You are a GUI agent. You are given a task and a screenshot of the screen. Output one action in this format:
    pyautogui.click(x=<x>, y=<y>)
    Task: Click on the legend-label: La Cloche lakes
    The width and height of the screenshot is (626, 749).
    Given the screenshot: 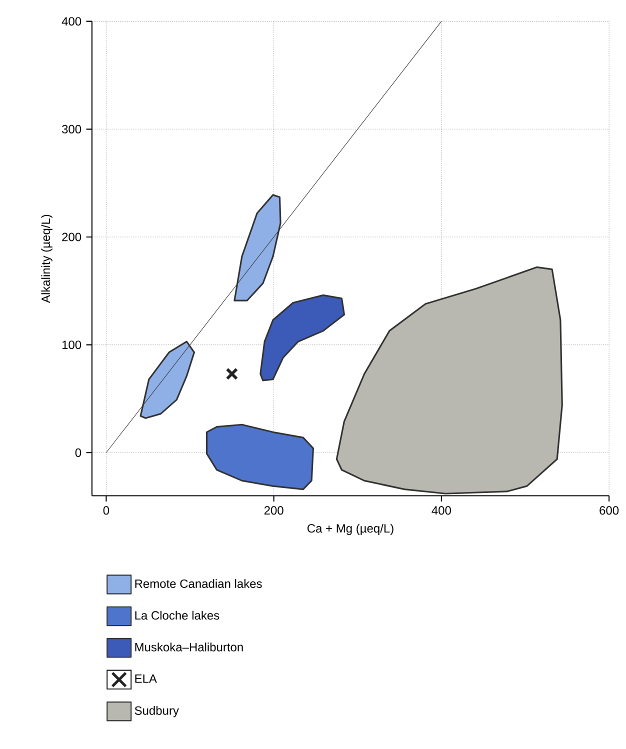 What is the action you would take?
    pyautogui.click(x=177, y=615)
    